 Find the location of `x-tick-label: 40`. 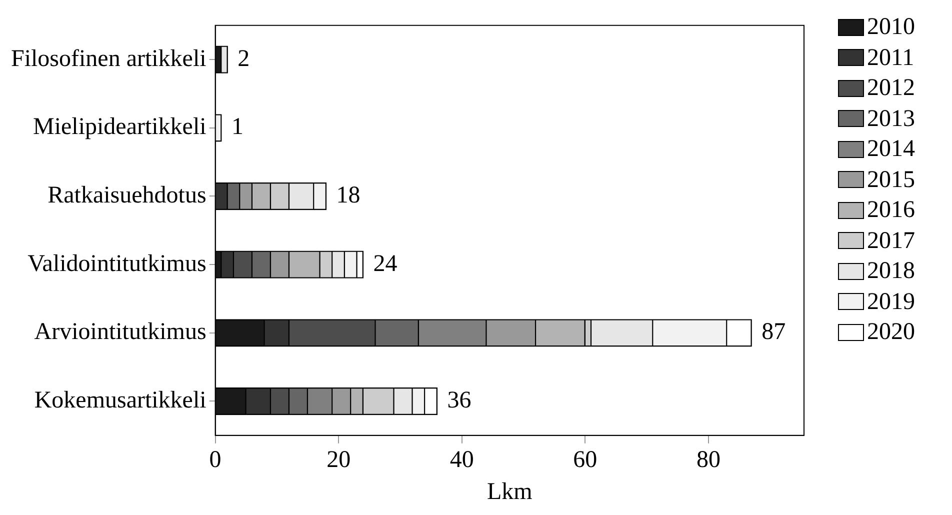

x-tick-label: 40 is located at coordinates (462, 460).